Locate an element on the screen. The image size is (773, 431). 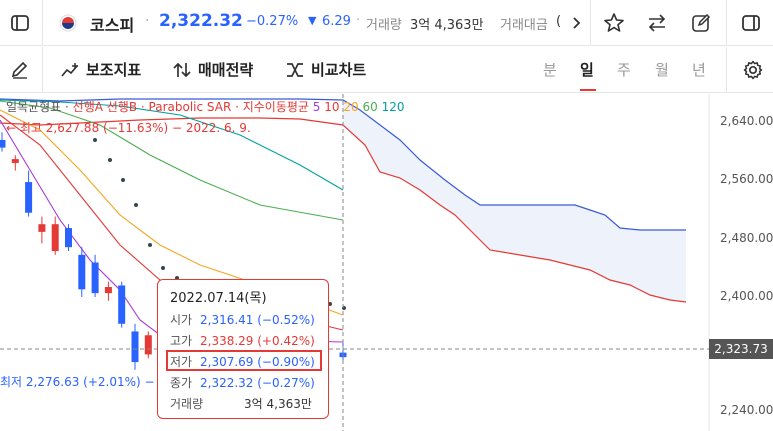
strategy-label: 매매전략 is located at coordinates (226, 70).